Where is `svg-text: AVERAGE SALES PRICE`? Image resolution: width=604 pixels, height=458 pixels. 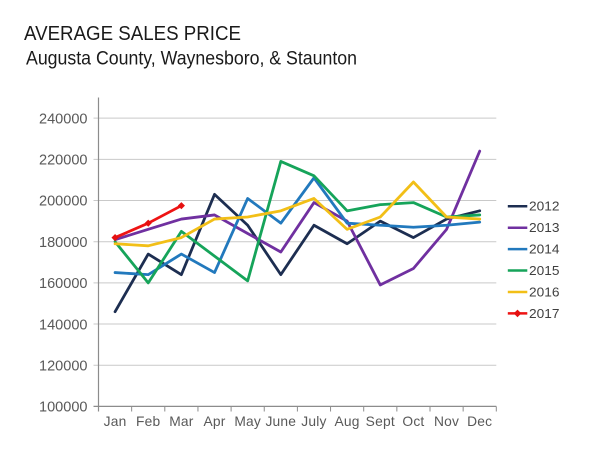 svg-text: AVERAGE SALES PRICE is located at coordinates (132, 33).